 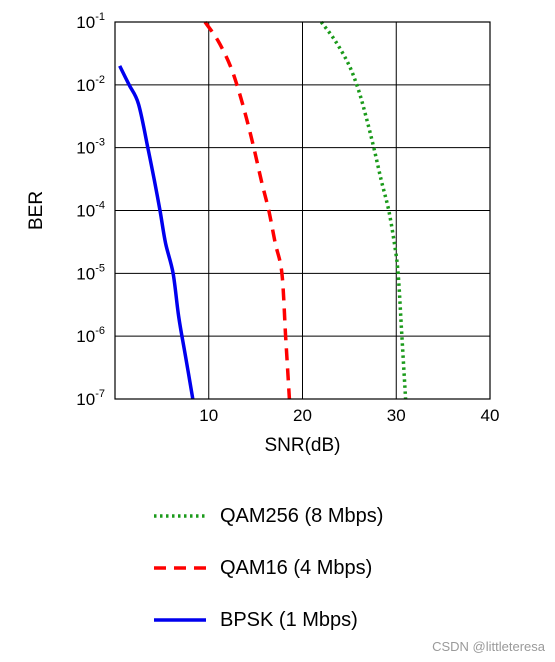 I want to click on x-tick-label: 40, so click(x=490, y=415).